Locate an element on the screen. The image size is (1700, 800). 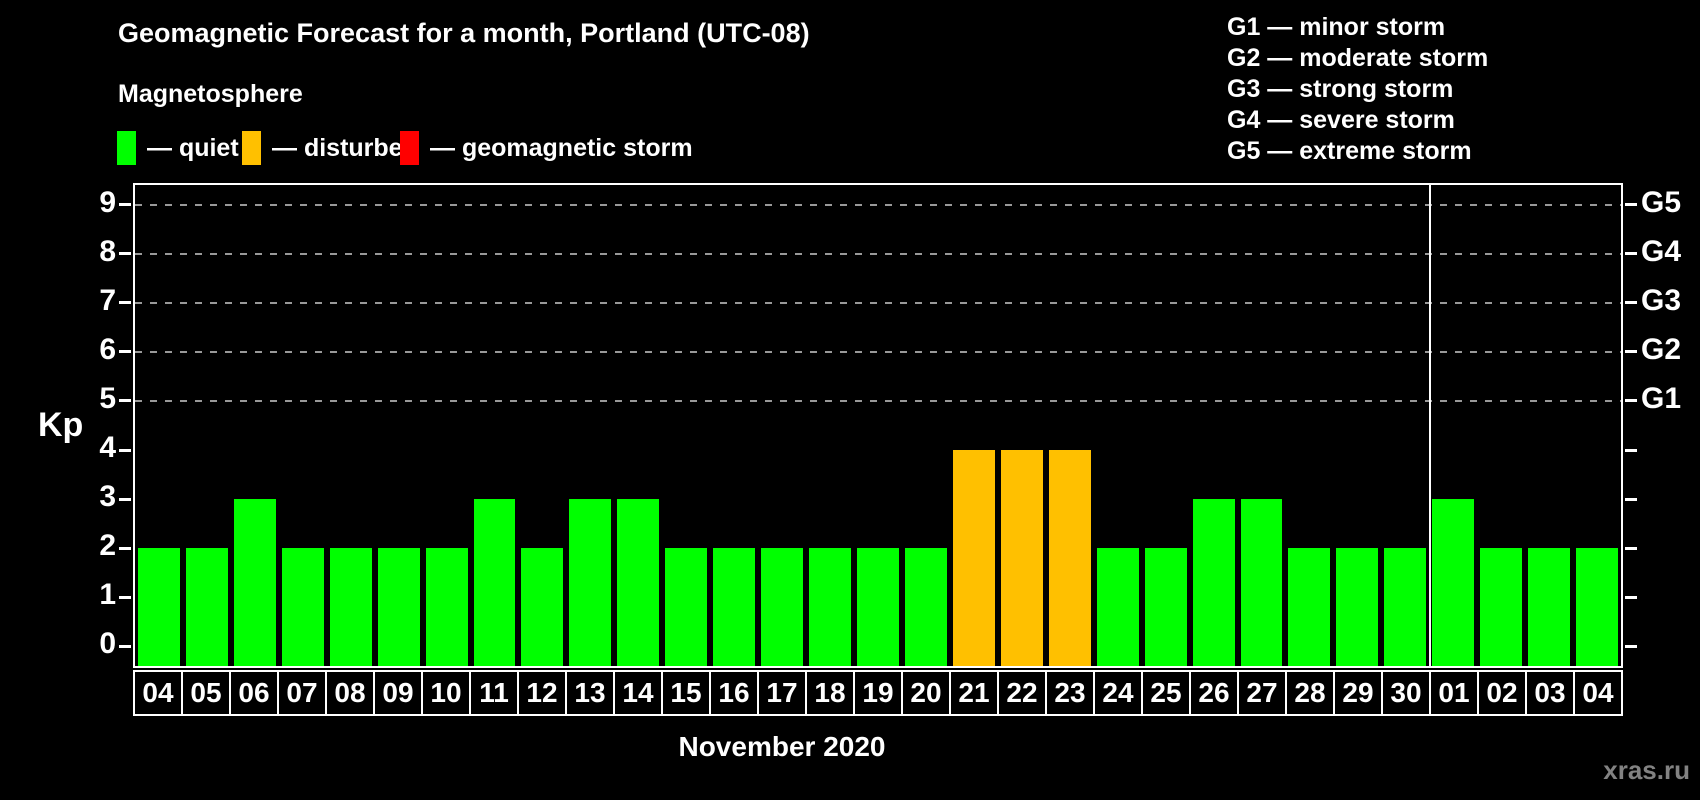
day-label-box: 02 is located at coordinates (1502, 693).